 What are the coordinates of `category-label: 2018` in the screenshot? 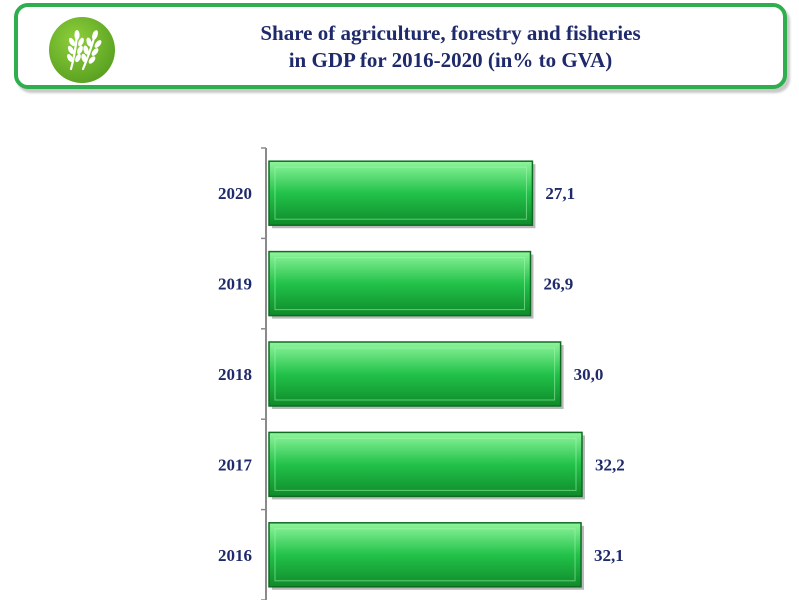 It's located at (235, 374).